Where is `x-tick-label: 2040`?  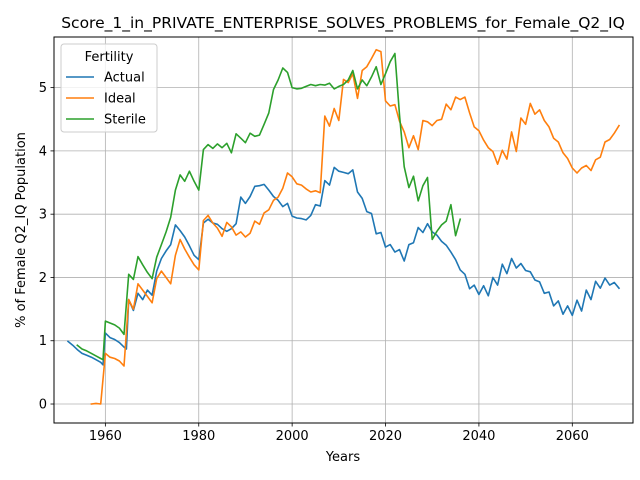
x-tick-label: 2040 is located at coordinates (478, 436).